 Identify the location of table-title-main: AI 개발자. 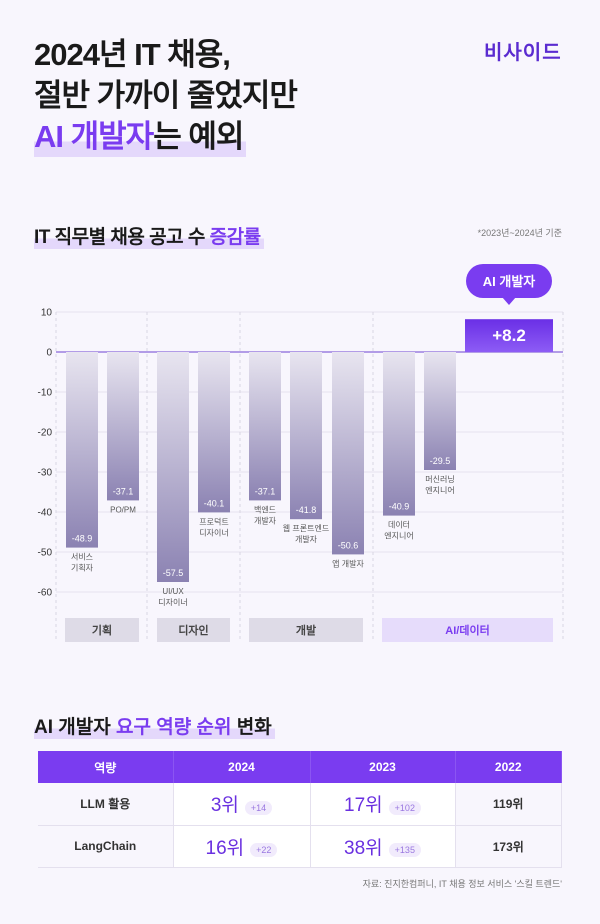
(75, 727).